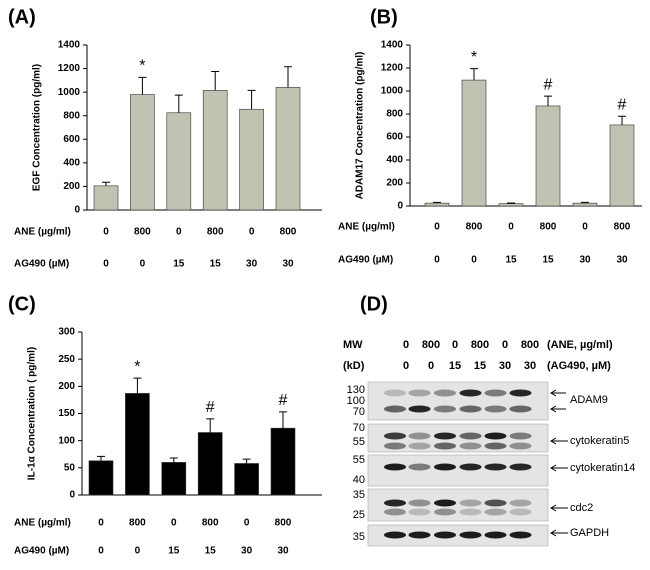  Describe the element at coordinates (69, 45) in the screenshot. I see `y-tick-label: 1400` at that location.